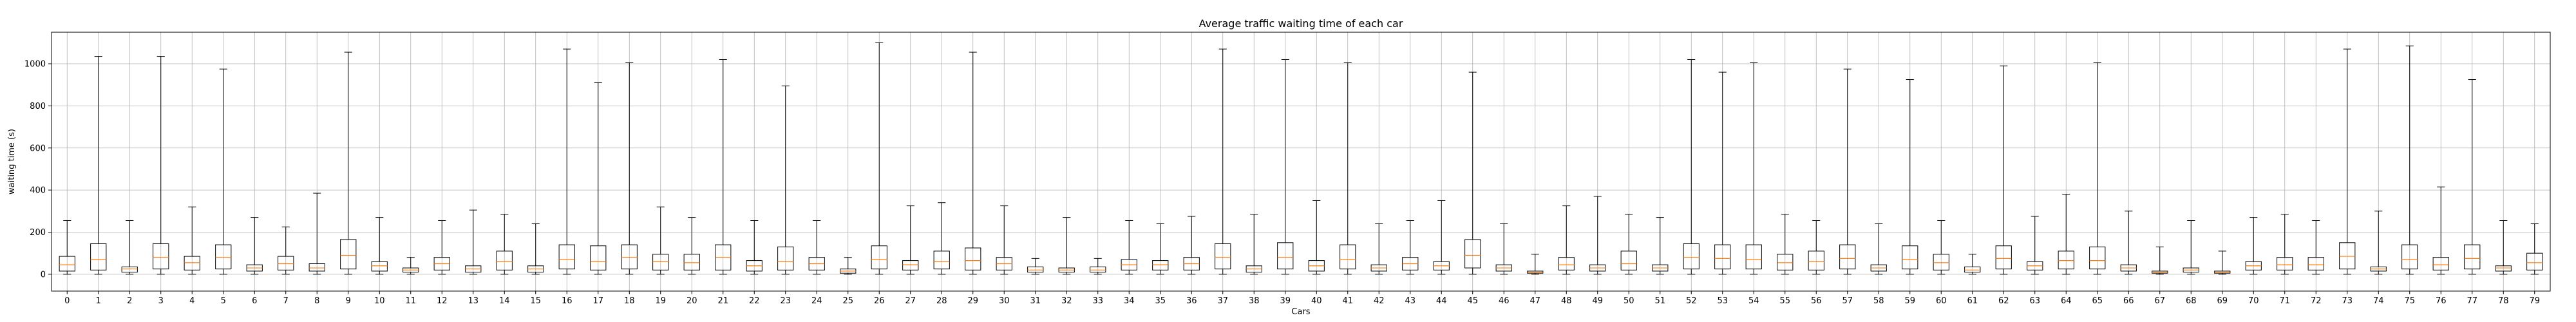 The image size is (2576, 322). Describe the element at coordinates (443, 301) in the screenshot. I see `x-tick-label: 12` at that location.